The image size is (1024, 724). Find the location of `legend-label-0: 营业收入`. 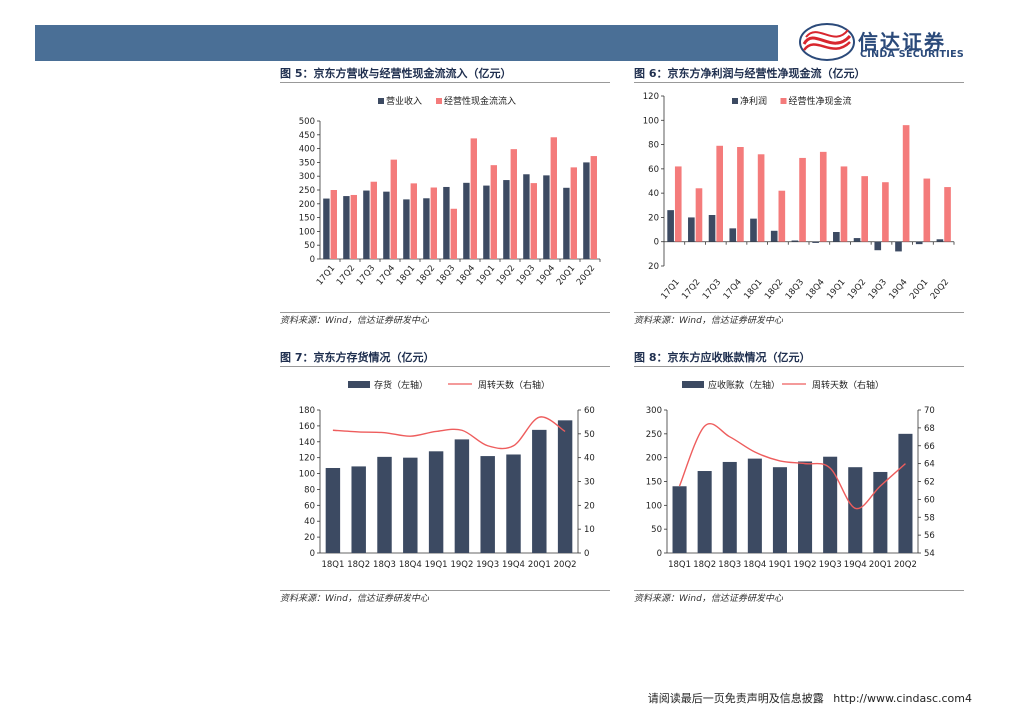

legend-label-0: 营业收入 is located at coordinates (404, 101).